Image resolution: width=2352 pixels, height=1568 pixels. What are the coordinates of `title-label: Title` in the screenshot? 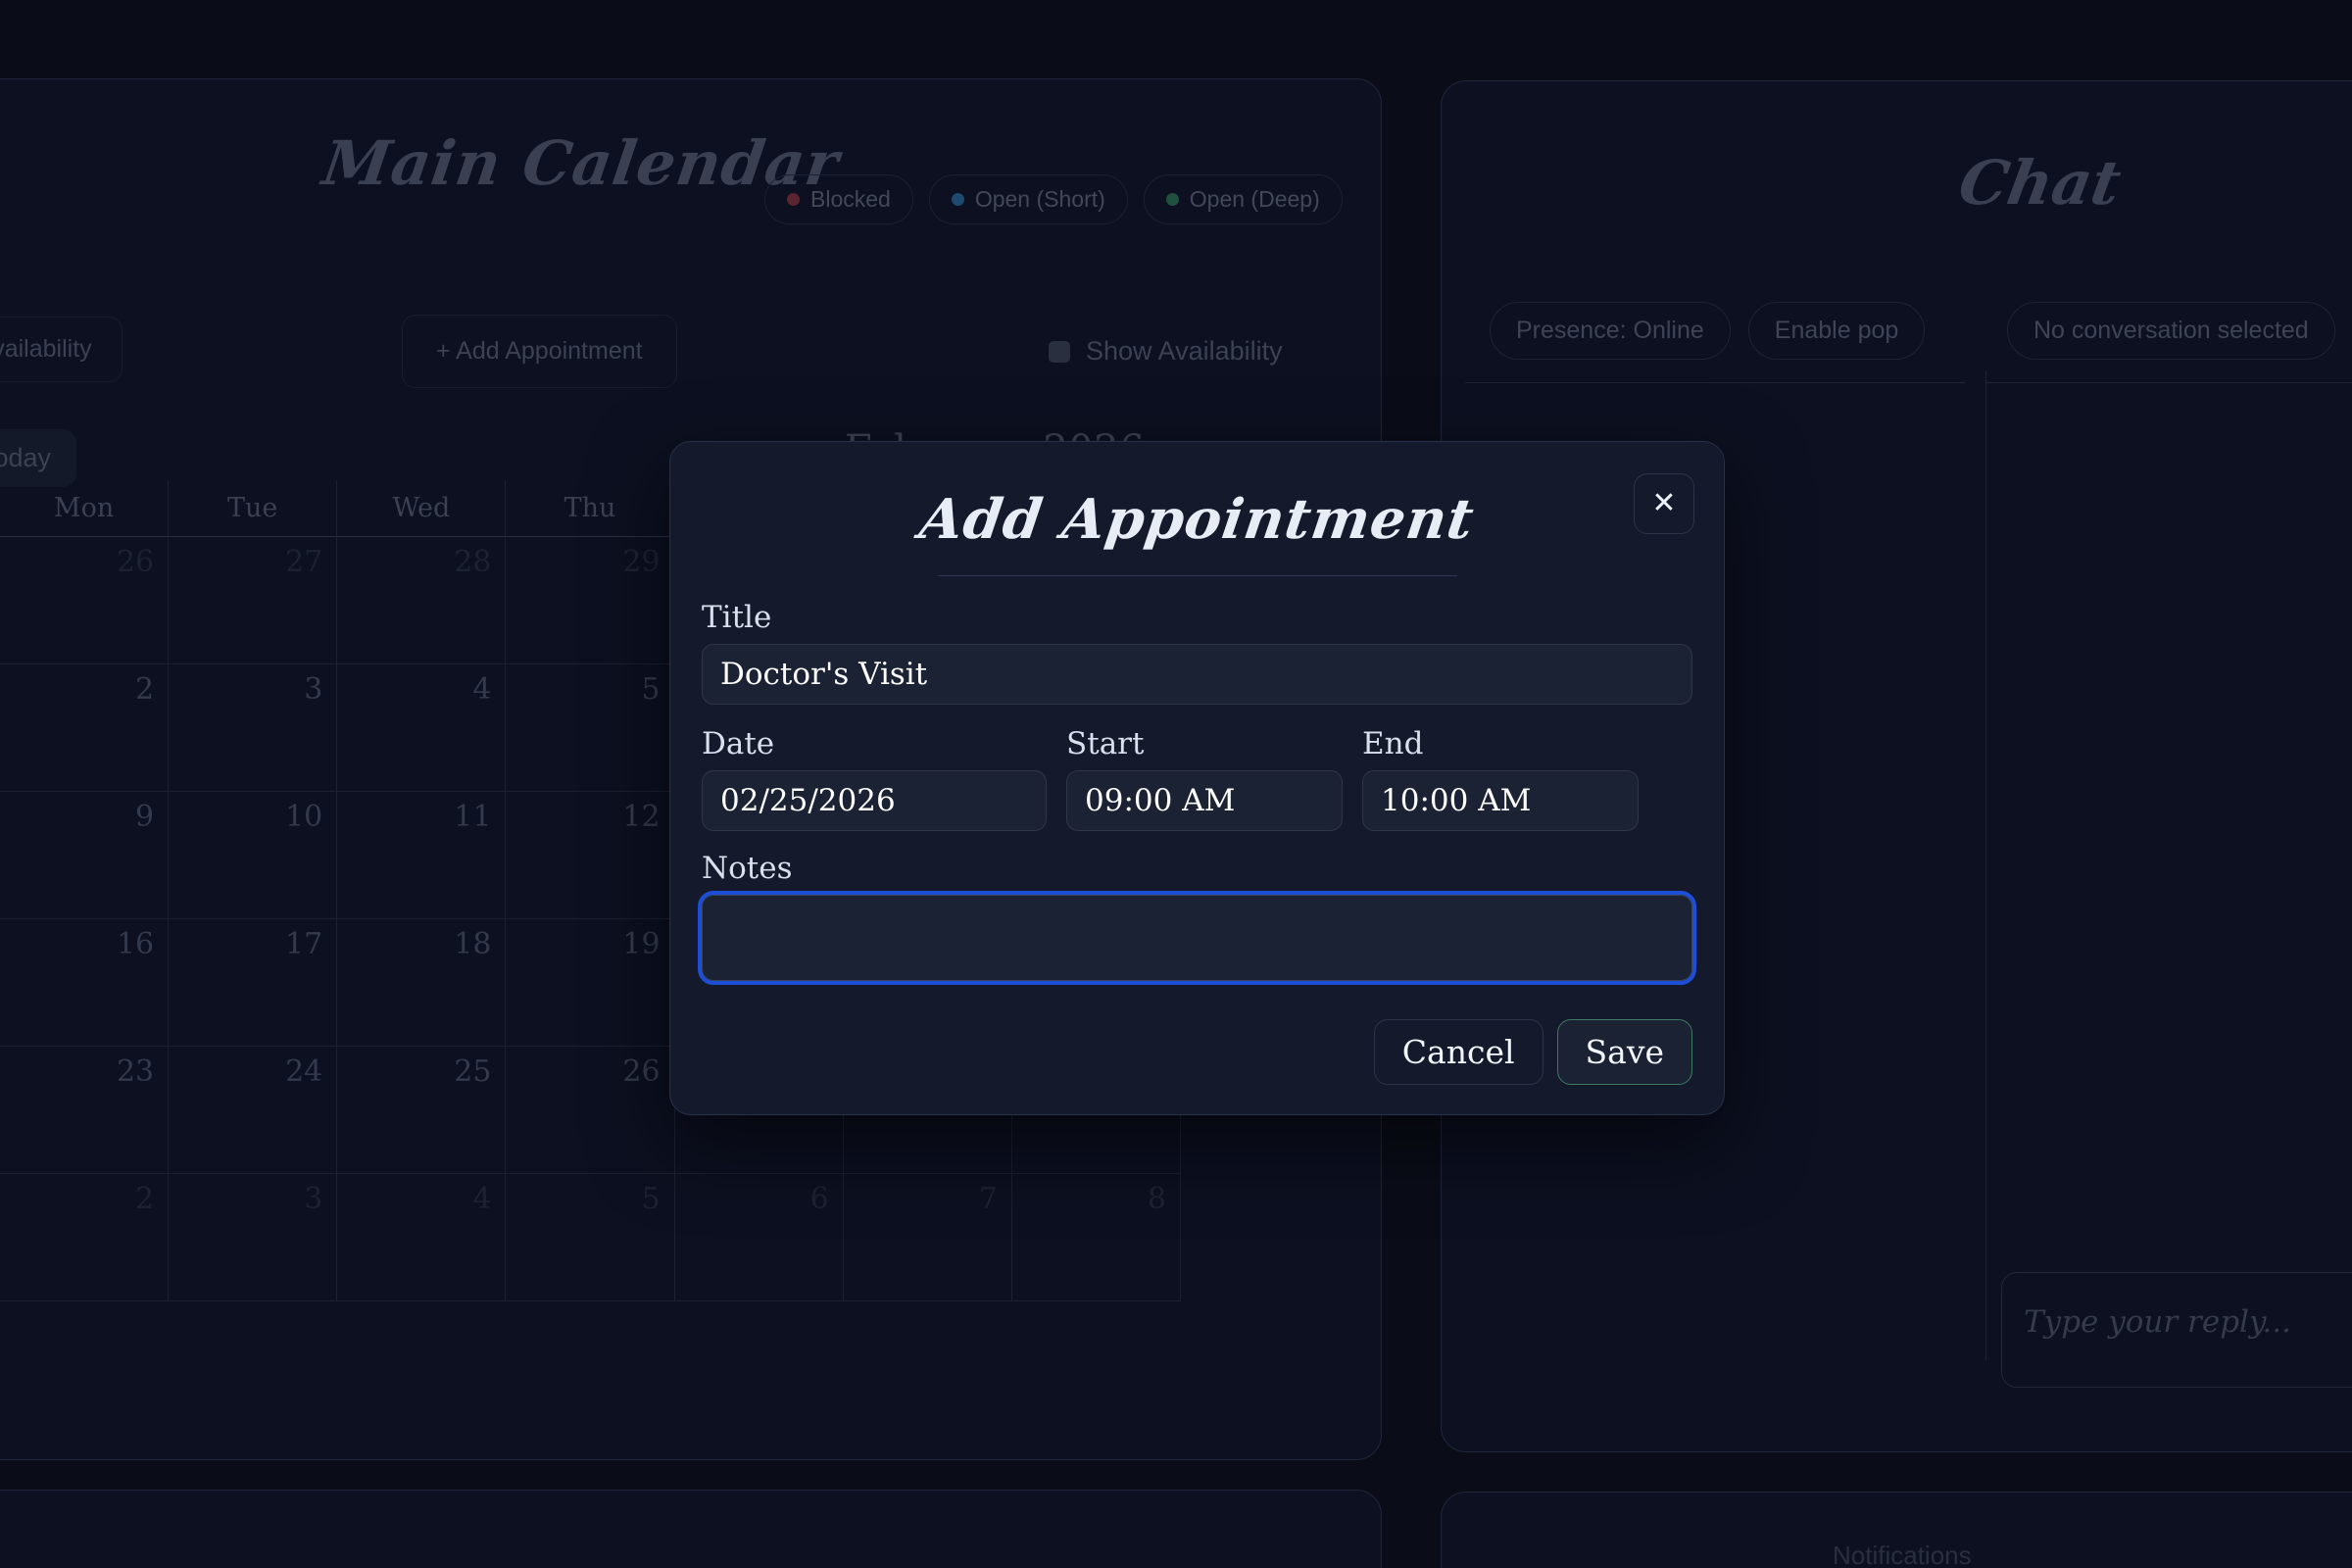 It's located at (737, 617).